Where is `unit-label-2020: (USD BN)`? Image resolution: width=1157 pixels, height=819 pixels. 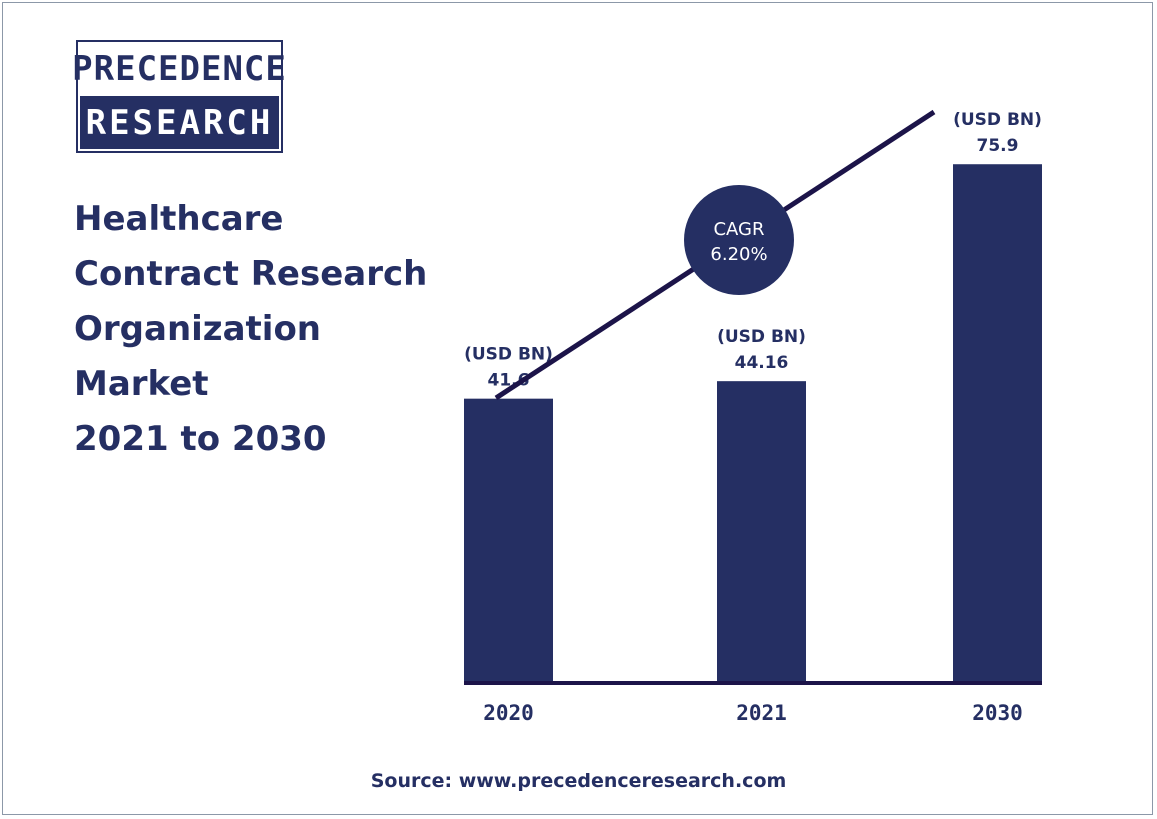
unit-label-2020: (USD BN) is located at coordinates (508, 355).